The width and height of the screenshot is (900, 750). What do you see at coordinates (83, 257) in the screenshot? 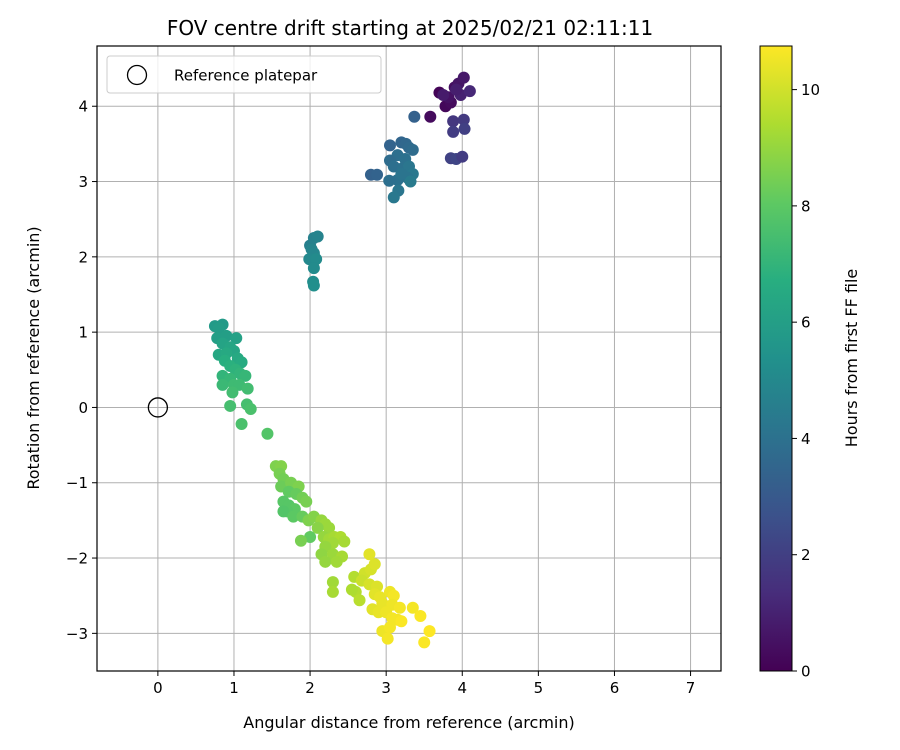
I see `y-tick-label: 2` at bounding box center [83, 257].